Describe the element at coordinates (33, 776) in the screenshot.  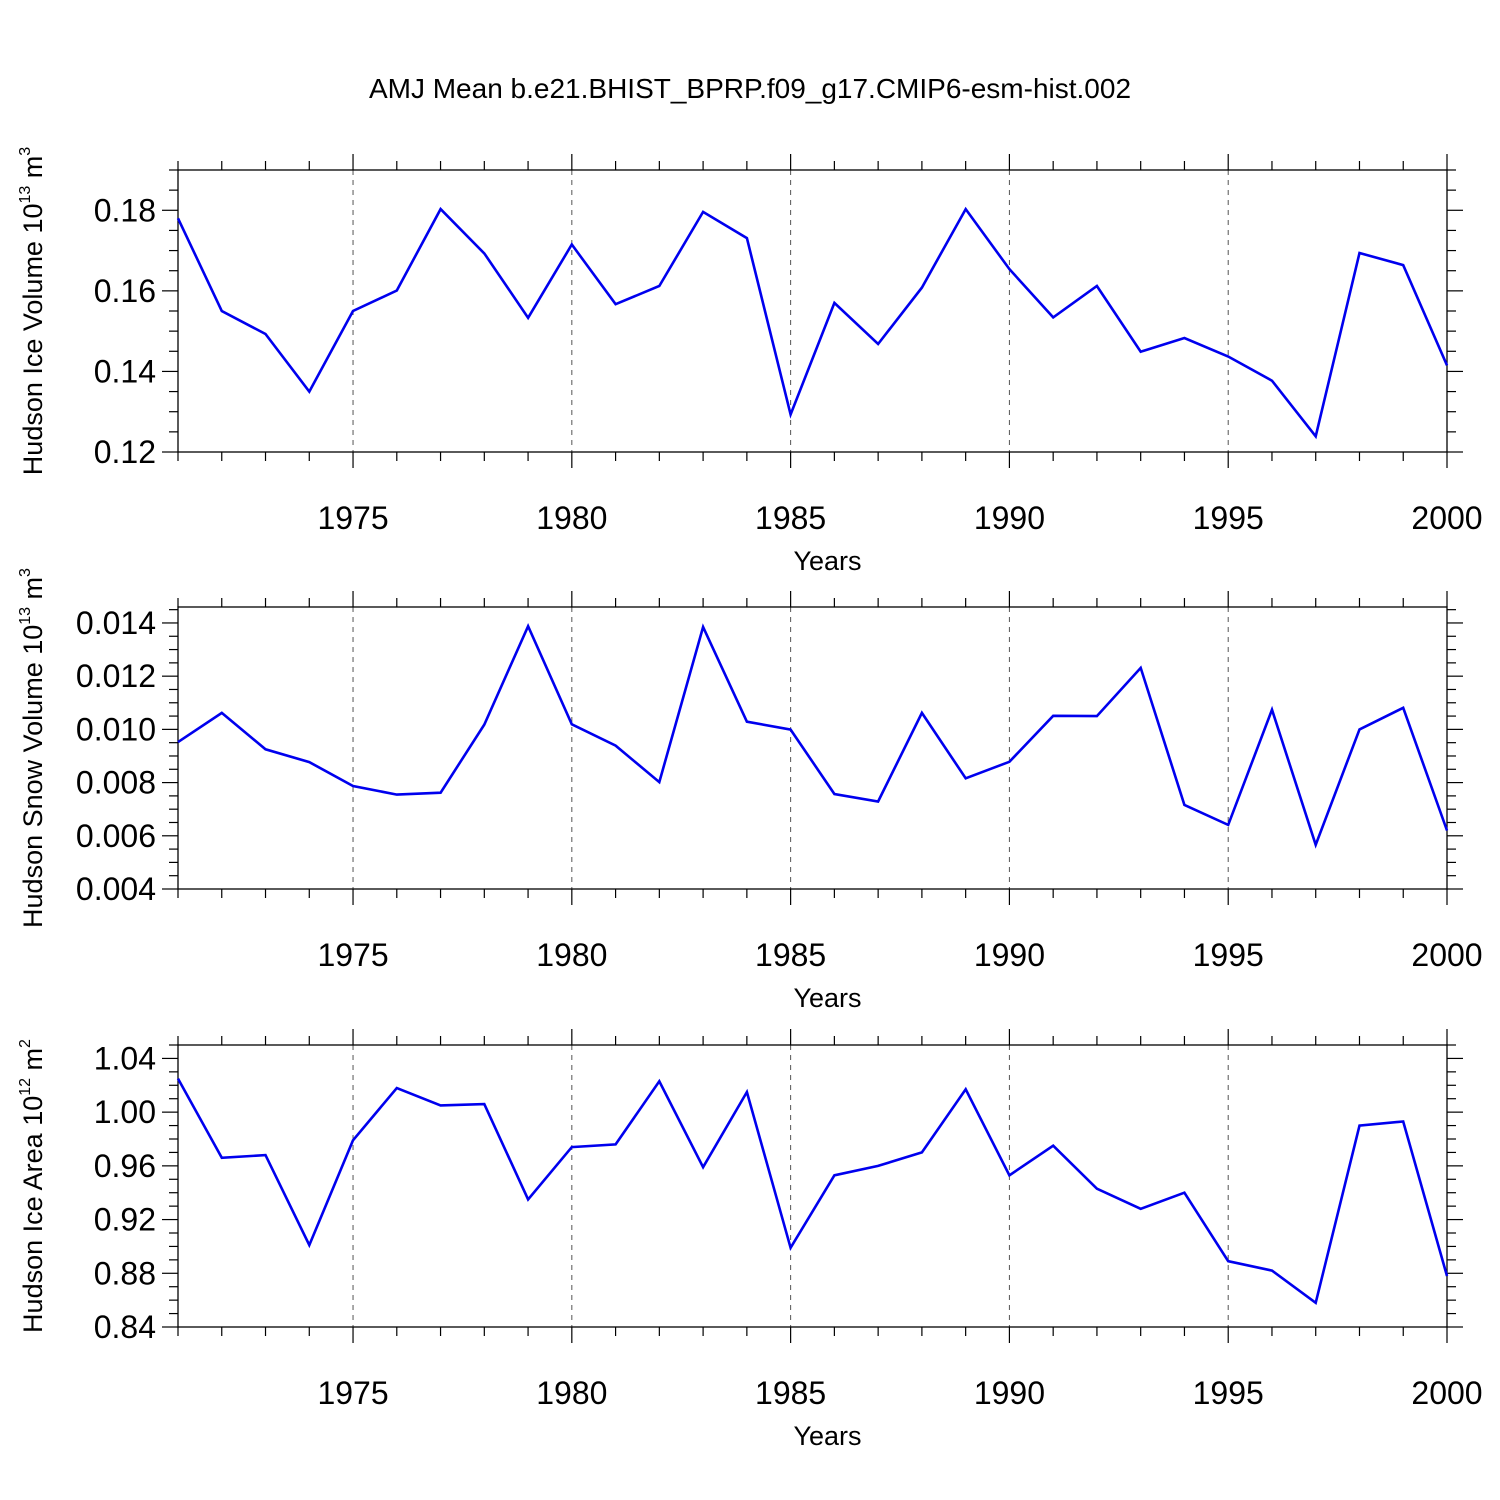
I see `y-axis-label-part: Hudson Snow Volume 10` at that location.